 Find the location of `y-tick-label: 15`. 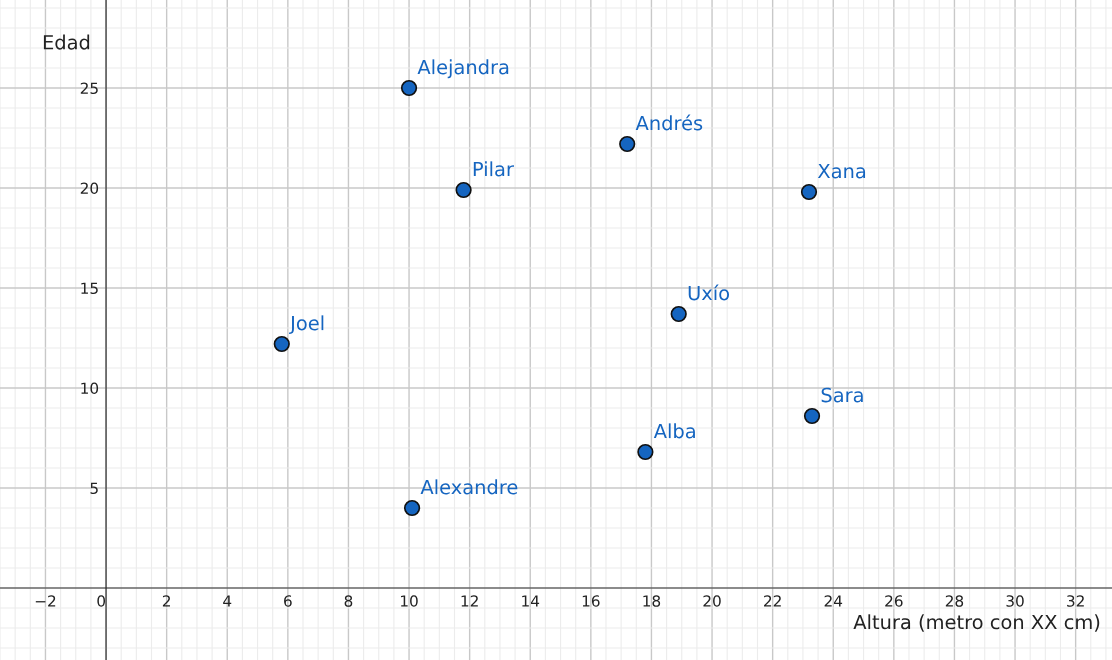

y-tick-label: 15 is located at coordinates (89, 288).